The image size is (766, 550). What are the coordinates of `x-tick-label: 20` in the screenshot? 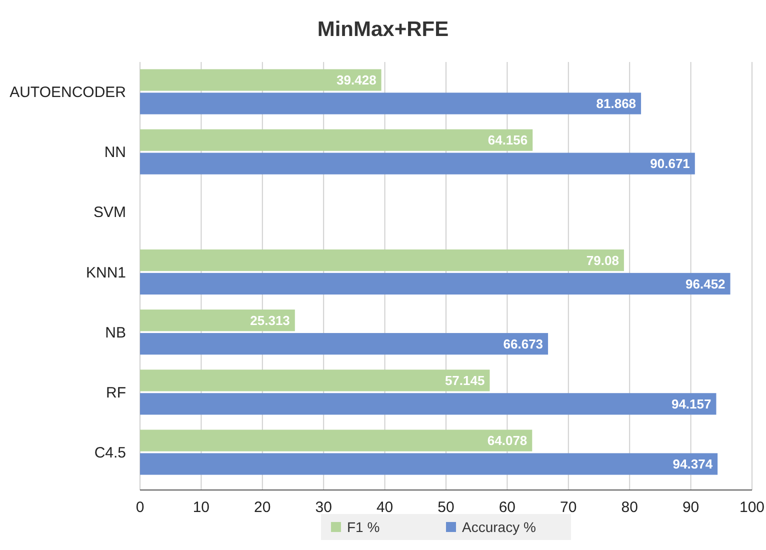 It's located at (262, 507).